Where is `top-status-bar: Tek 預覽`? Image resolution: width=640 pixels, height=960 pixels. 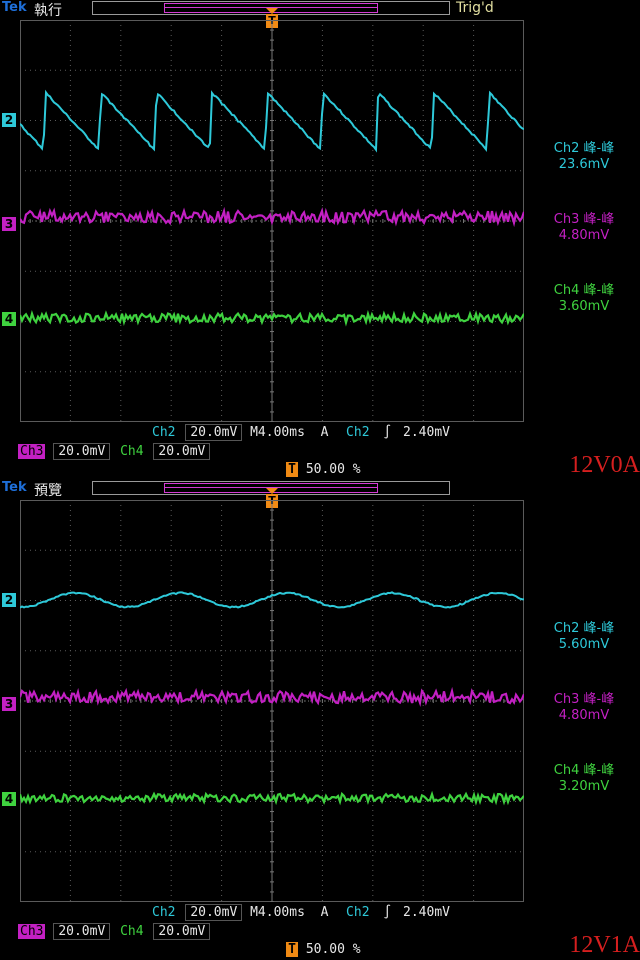
top-status-bar: Tek 預覽 is located at coordinates (320, 489).